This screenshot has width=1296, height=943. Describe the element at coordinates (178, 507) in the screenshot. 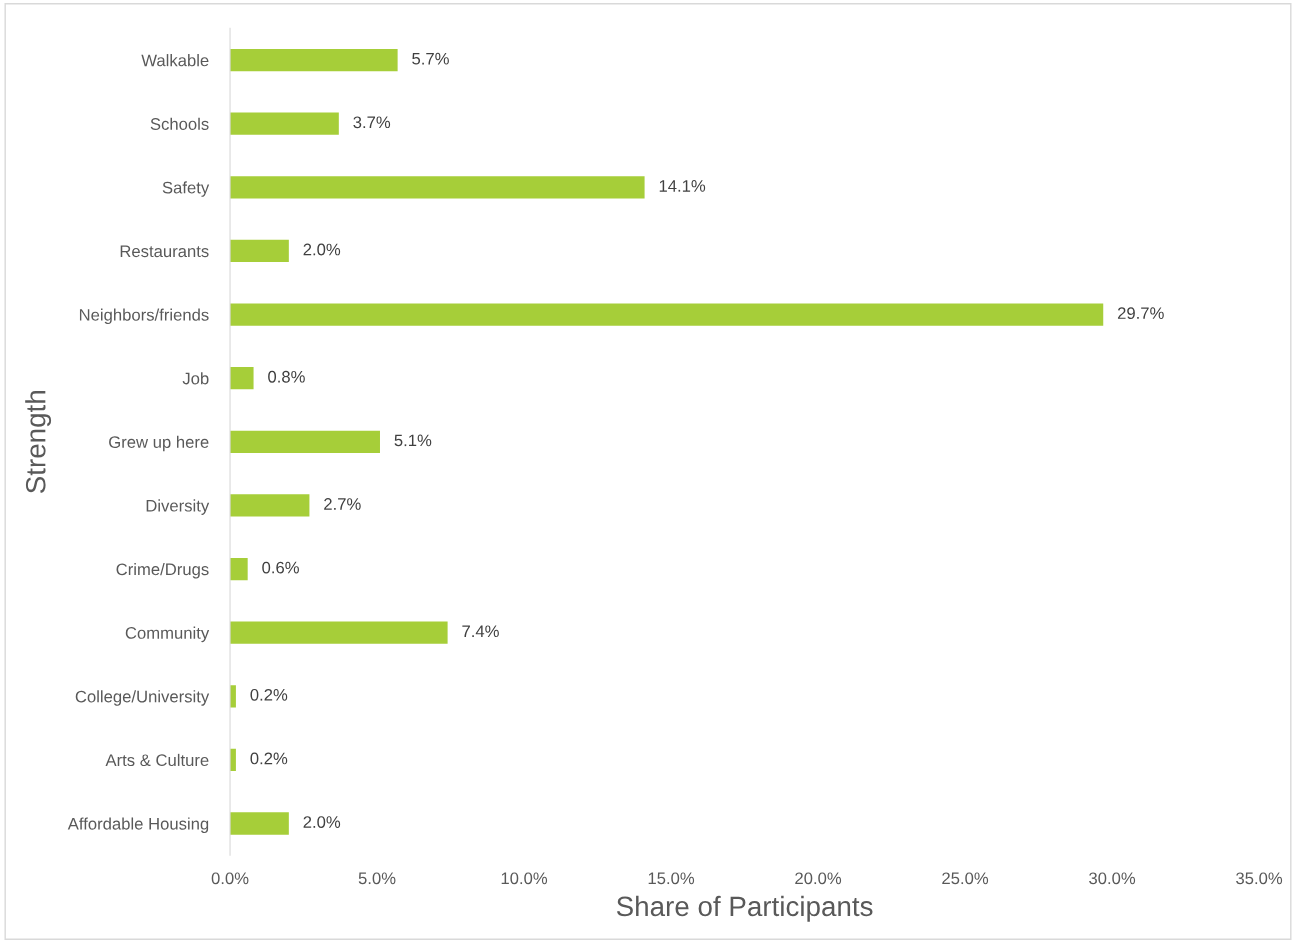

I see `y-tick-label: Diversity` at that location.